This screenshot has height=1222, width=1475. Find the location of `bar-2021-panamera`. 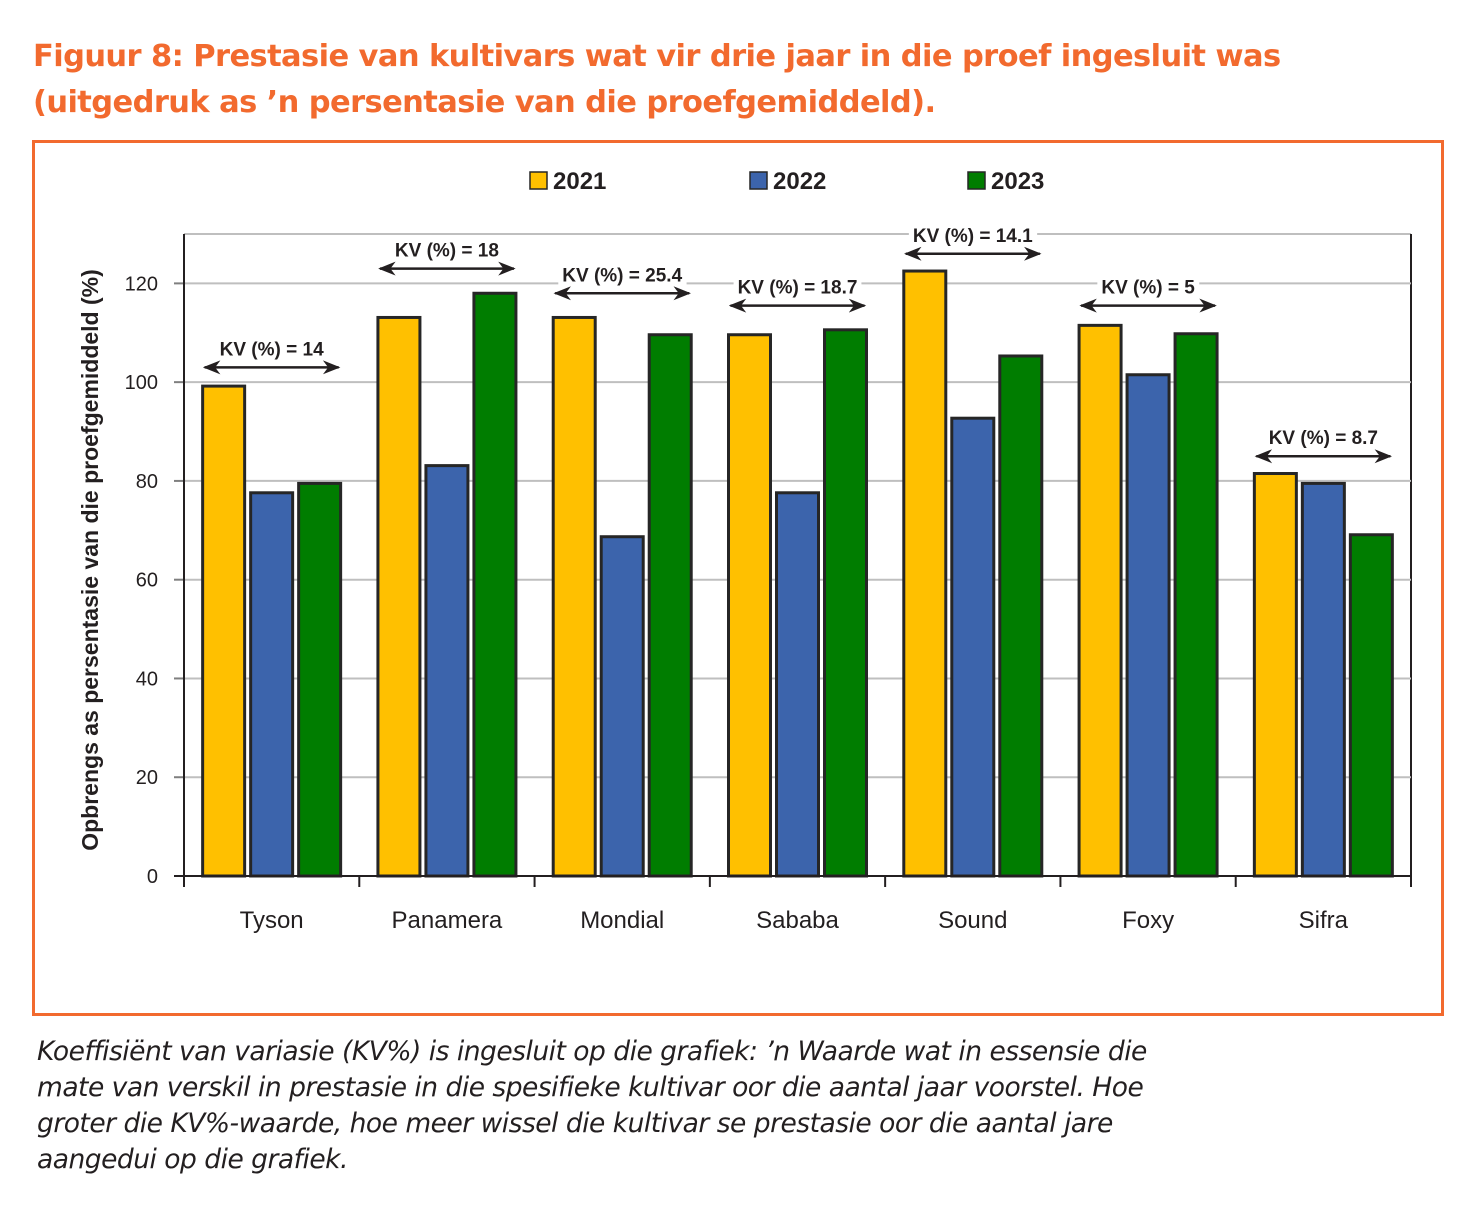

bar-2021-panamera is located at coordinates (399, 596).